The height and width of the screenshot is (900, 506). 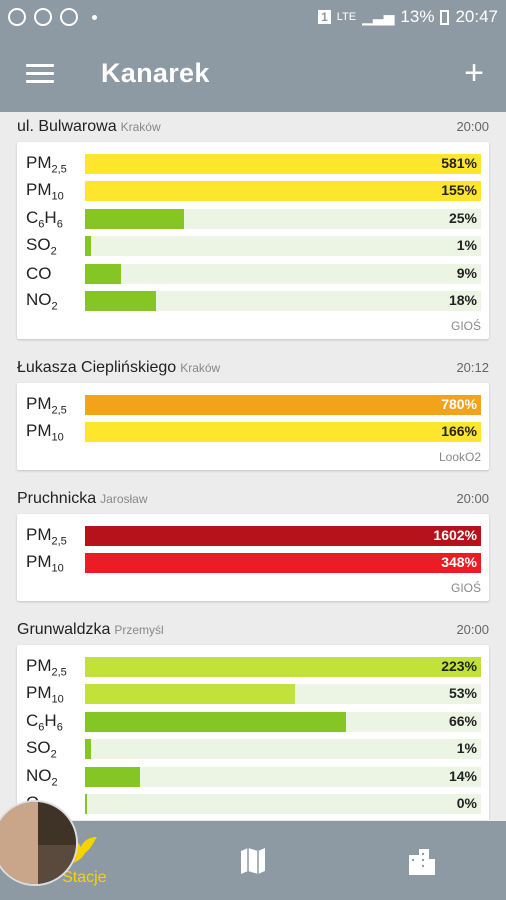 What do you see at coordinates (283, 804) in the screenshot?
I see `level-bar: 0%` at bounding box center [283, 804].